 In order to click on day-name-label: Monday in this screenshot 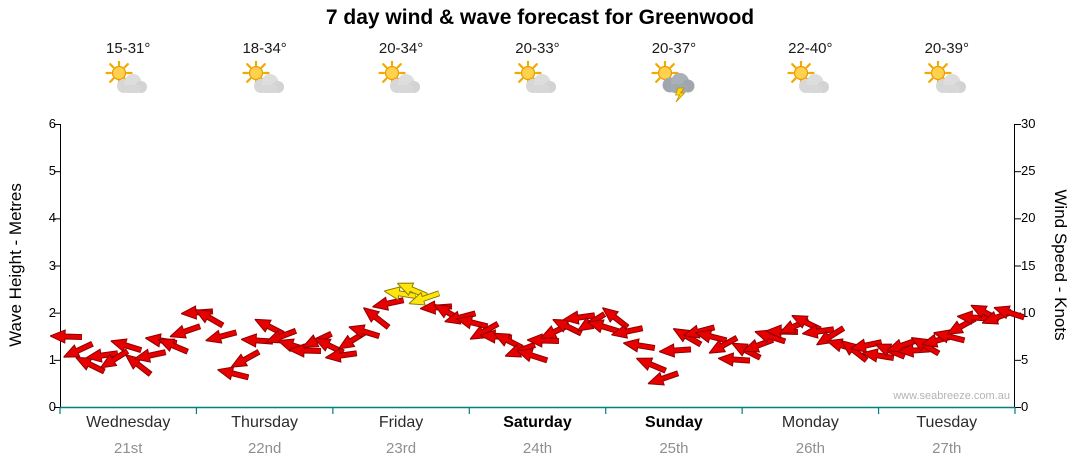, I will do `click(810, 422)`.